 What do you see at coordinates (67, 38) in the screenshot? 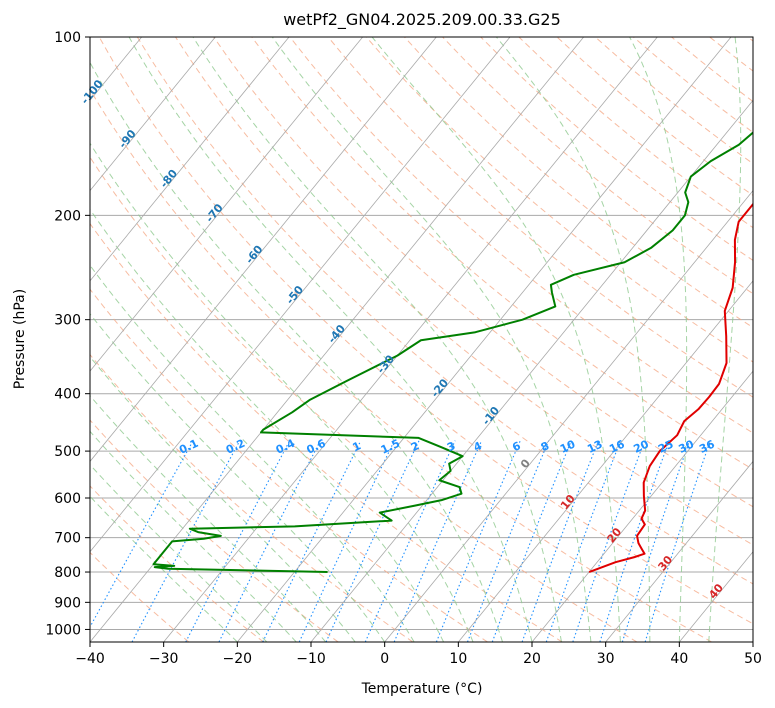
I see `y-tick-label: 100` at bounding box center [67, 38].